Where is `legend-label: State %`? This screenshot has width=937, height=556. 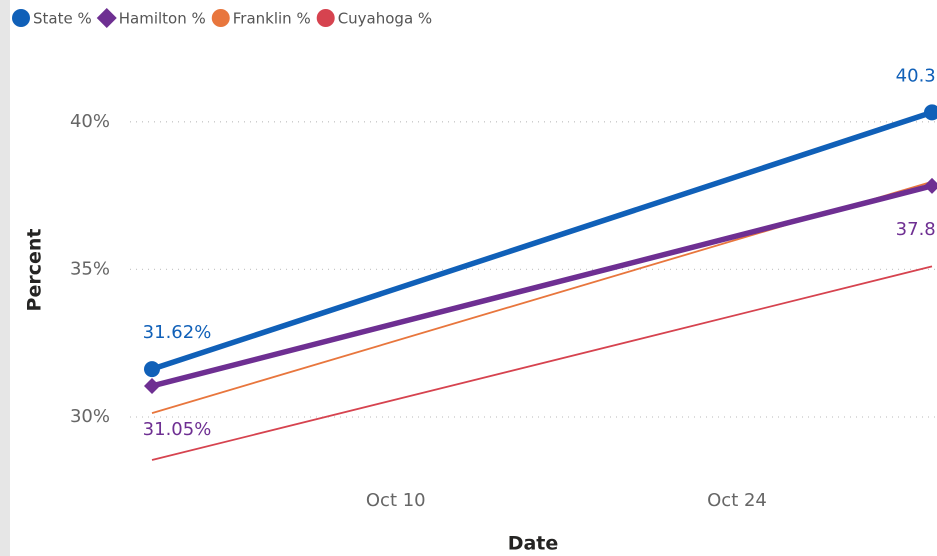
legend-label: State % is located at coordinates (62, 19).